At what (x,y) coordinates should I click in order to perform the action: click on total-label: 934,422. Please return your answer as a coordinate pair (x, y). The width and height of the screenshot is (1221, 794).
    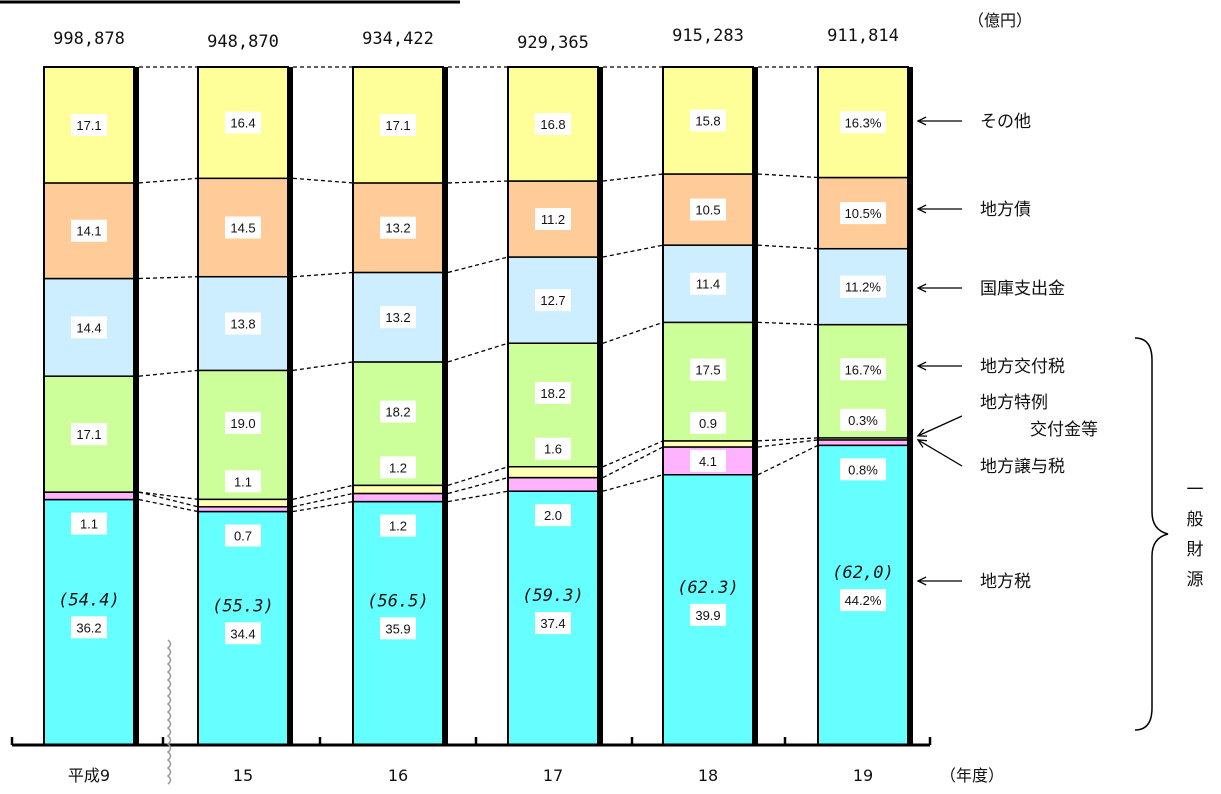
    Looking at the image, I should click on (398, 39).